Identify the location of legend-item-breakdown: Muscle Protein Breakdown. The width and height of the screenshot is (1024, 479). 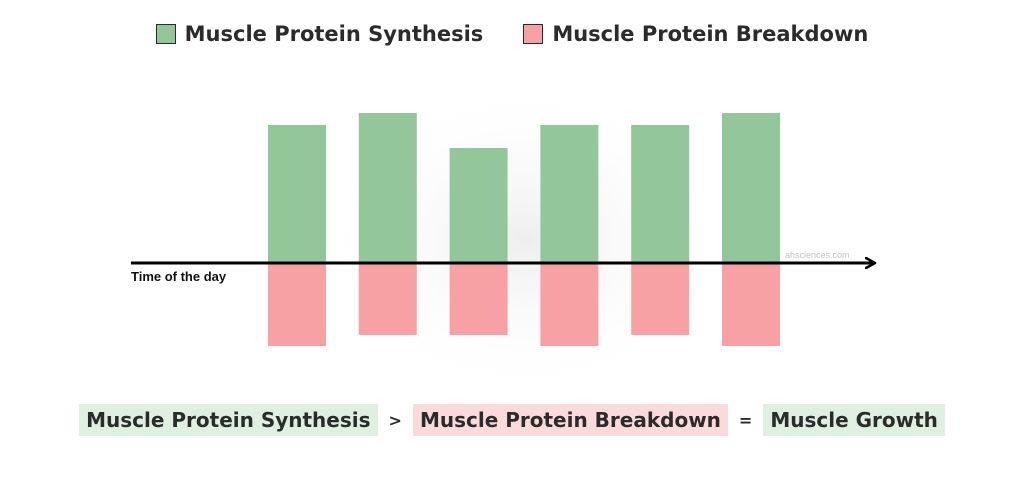
(695, 34).